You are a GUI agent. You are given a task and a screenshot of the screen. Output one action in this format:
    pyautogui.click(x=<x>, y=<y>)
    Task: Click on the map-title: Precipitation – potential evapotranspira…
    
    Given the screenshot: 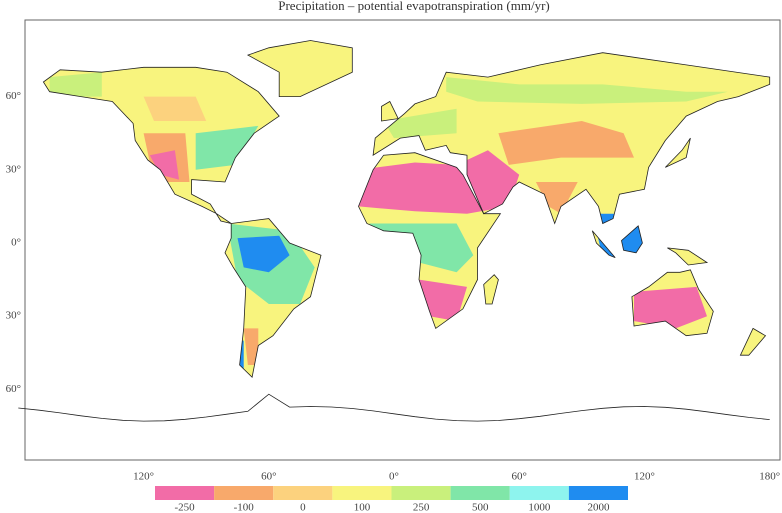 What is the action you would take?
    pyautogui.click(x=413, y=6)
    